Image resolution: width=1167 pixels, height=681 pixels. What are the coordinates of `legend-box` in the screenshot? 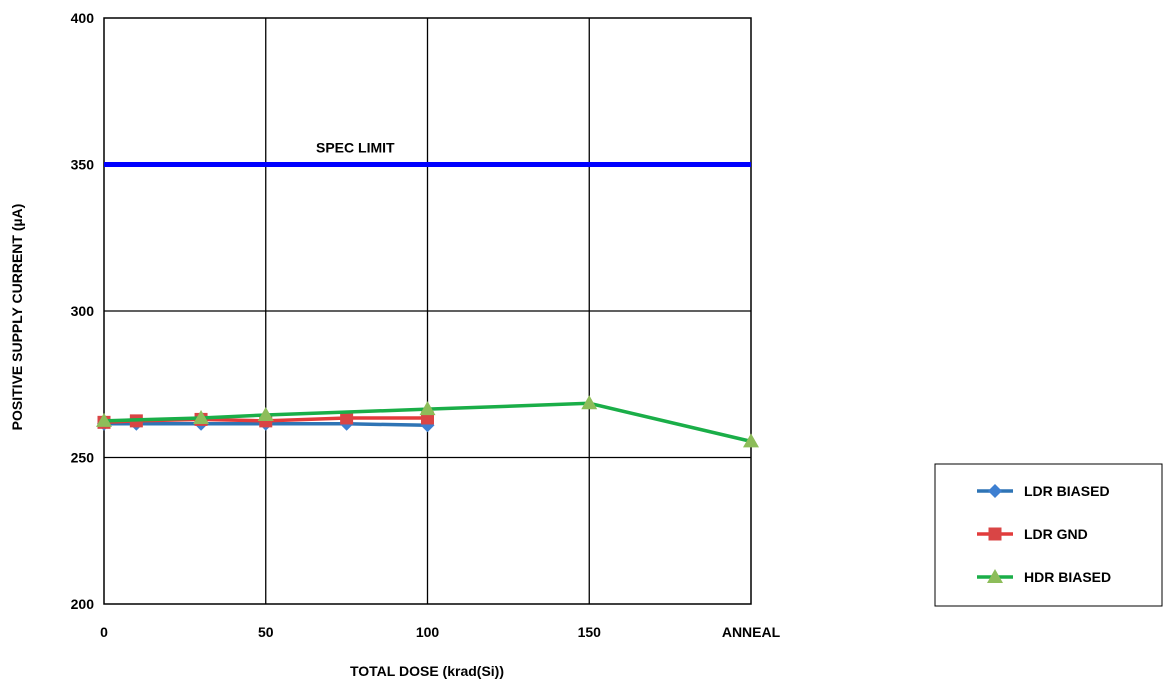 It's located at (1048, 535).